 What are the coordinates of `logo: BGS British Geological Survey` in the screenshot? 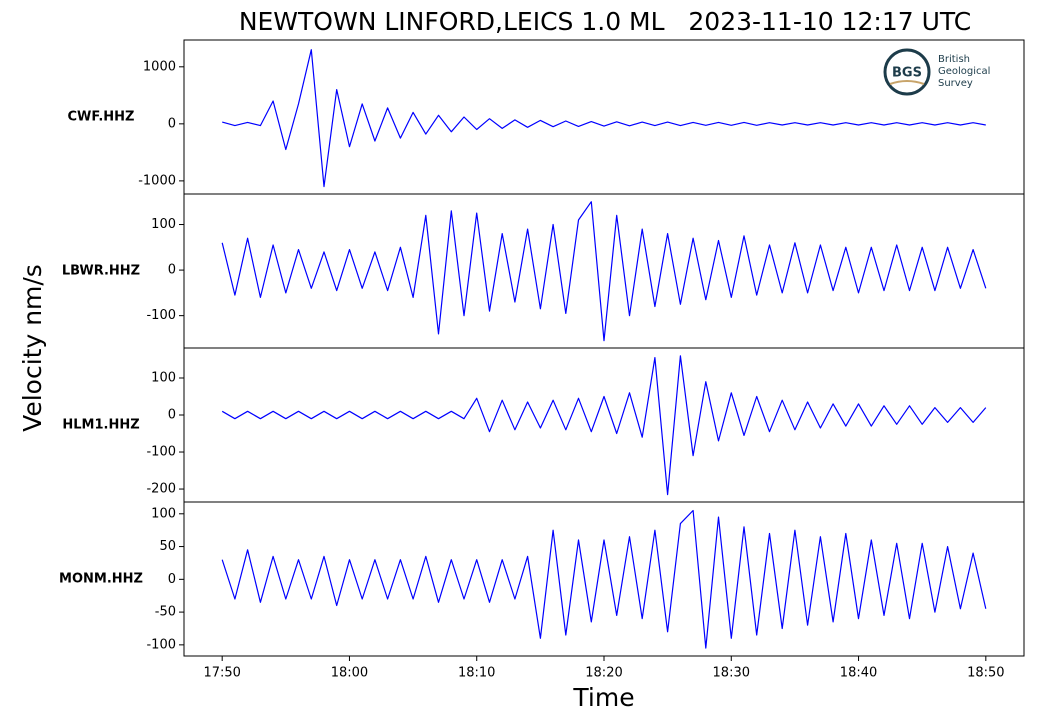 It's located at (936, 72).